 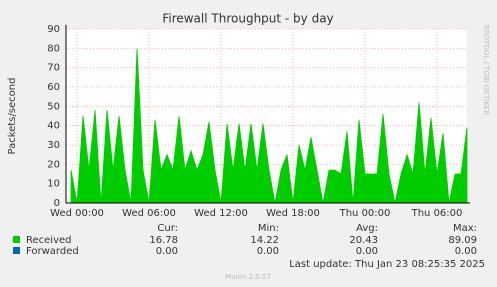 I want to click on y-tick-label: 70, so click(x=53, y=68).